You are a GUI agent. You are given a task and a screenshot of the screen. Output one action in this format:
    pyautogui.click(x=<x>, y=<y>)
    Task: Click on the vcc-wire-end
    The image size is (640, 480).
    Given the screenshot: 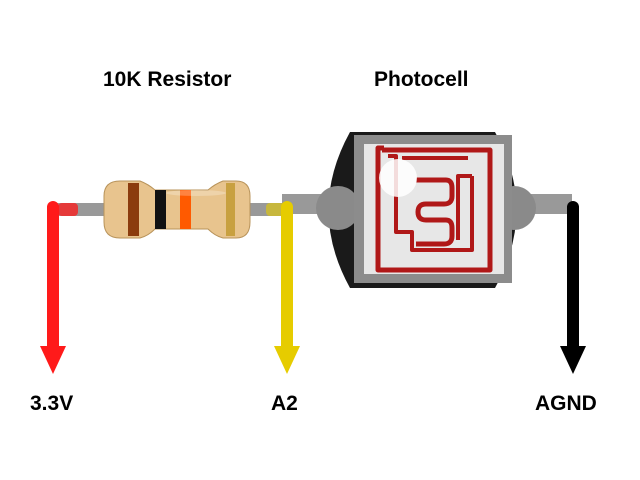 What is the action you would take?
    pyautogui.click(x=68, y=209)
    